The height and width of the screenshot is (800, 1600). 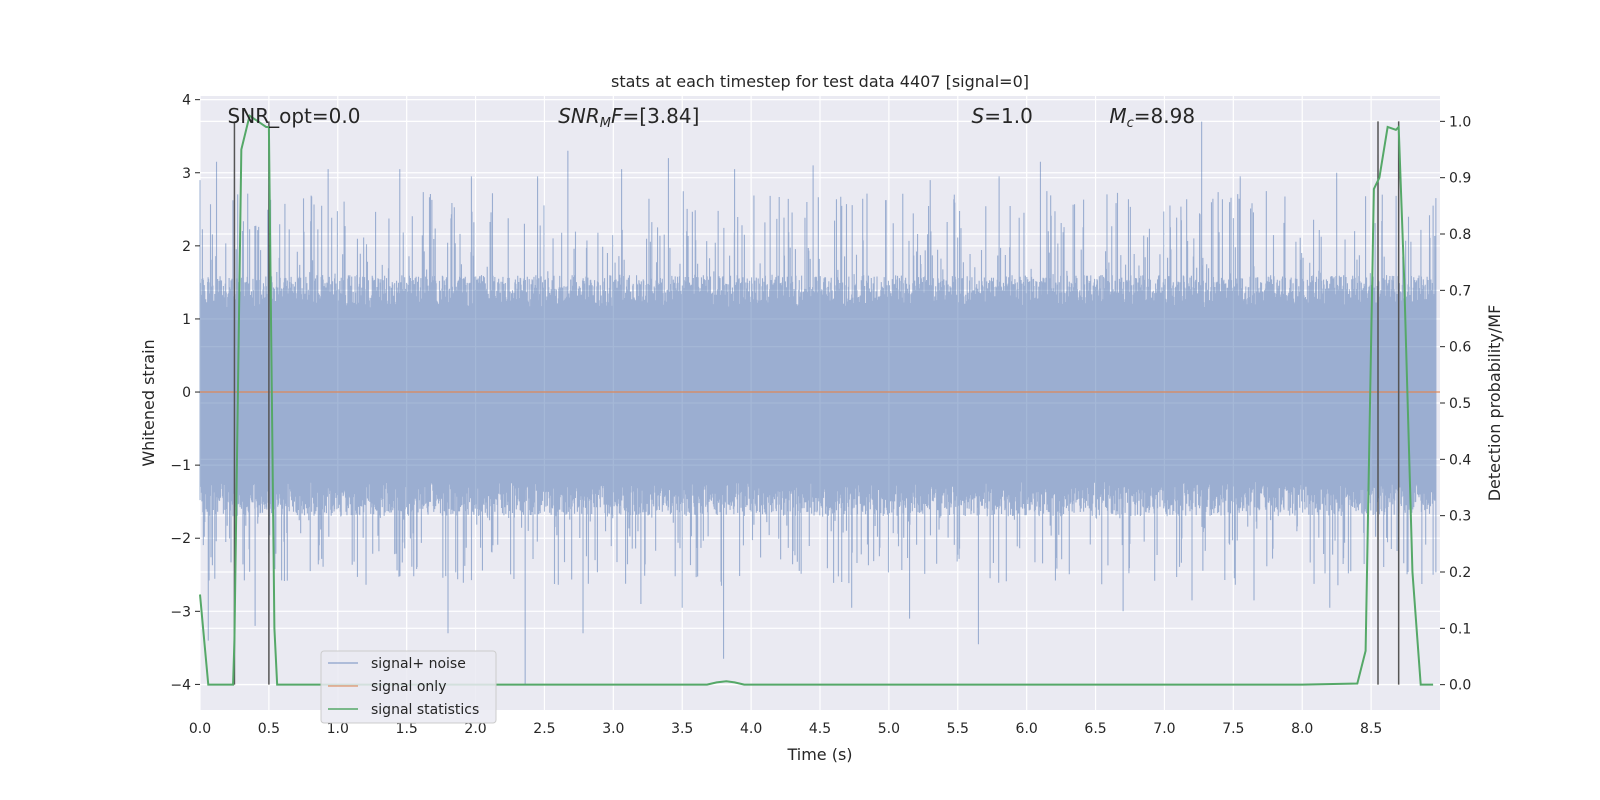 I want to click on x-tick-label: 5.5, so click(x=958, y=729).